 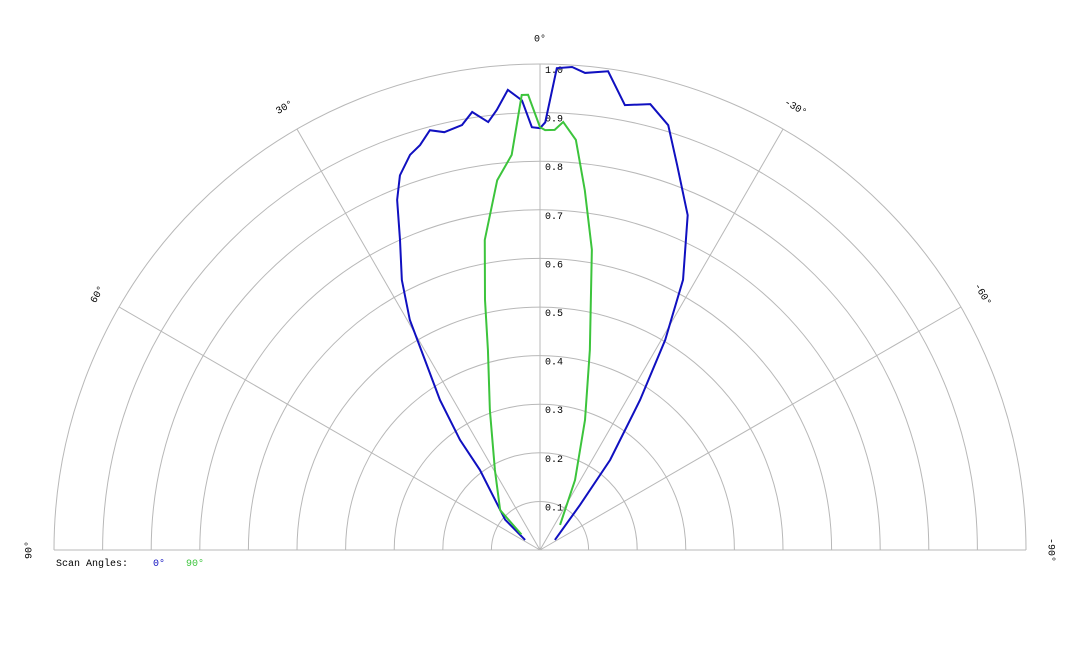 What do you see at coordinates (1050, 550) in the screenshot?
I see `theta-tick-label: -90°` at bounding box center [1050, 550].